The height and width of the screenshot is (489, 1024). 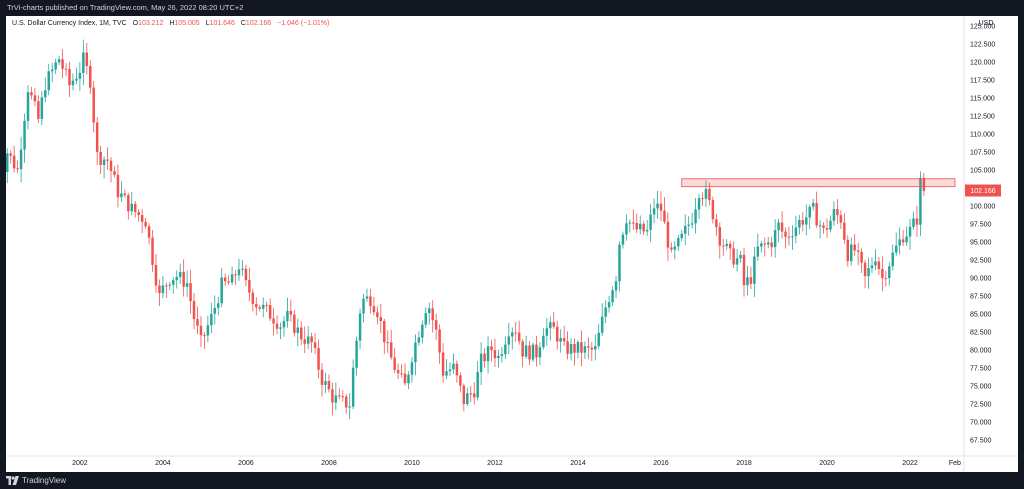 What do you see at coordinates (981, 441) in the screenshot?
I see `y-tick-label: 67.500` at bounding box center [981, 441].